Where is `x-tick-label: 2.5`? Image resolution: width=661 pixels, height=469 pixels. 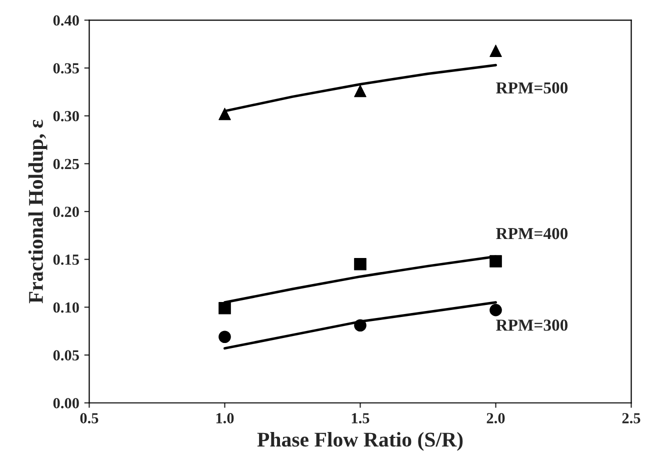
x-tick-label: 2.5 is located at coordinates (631, 418).